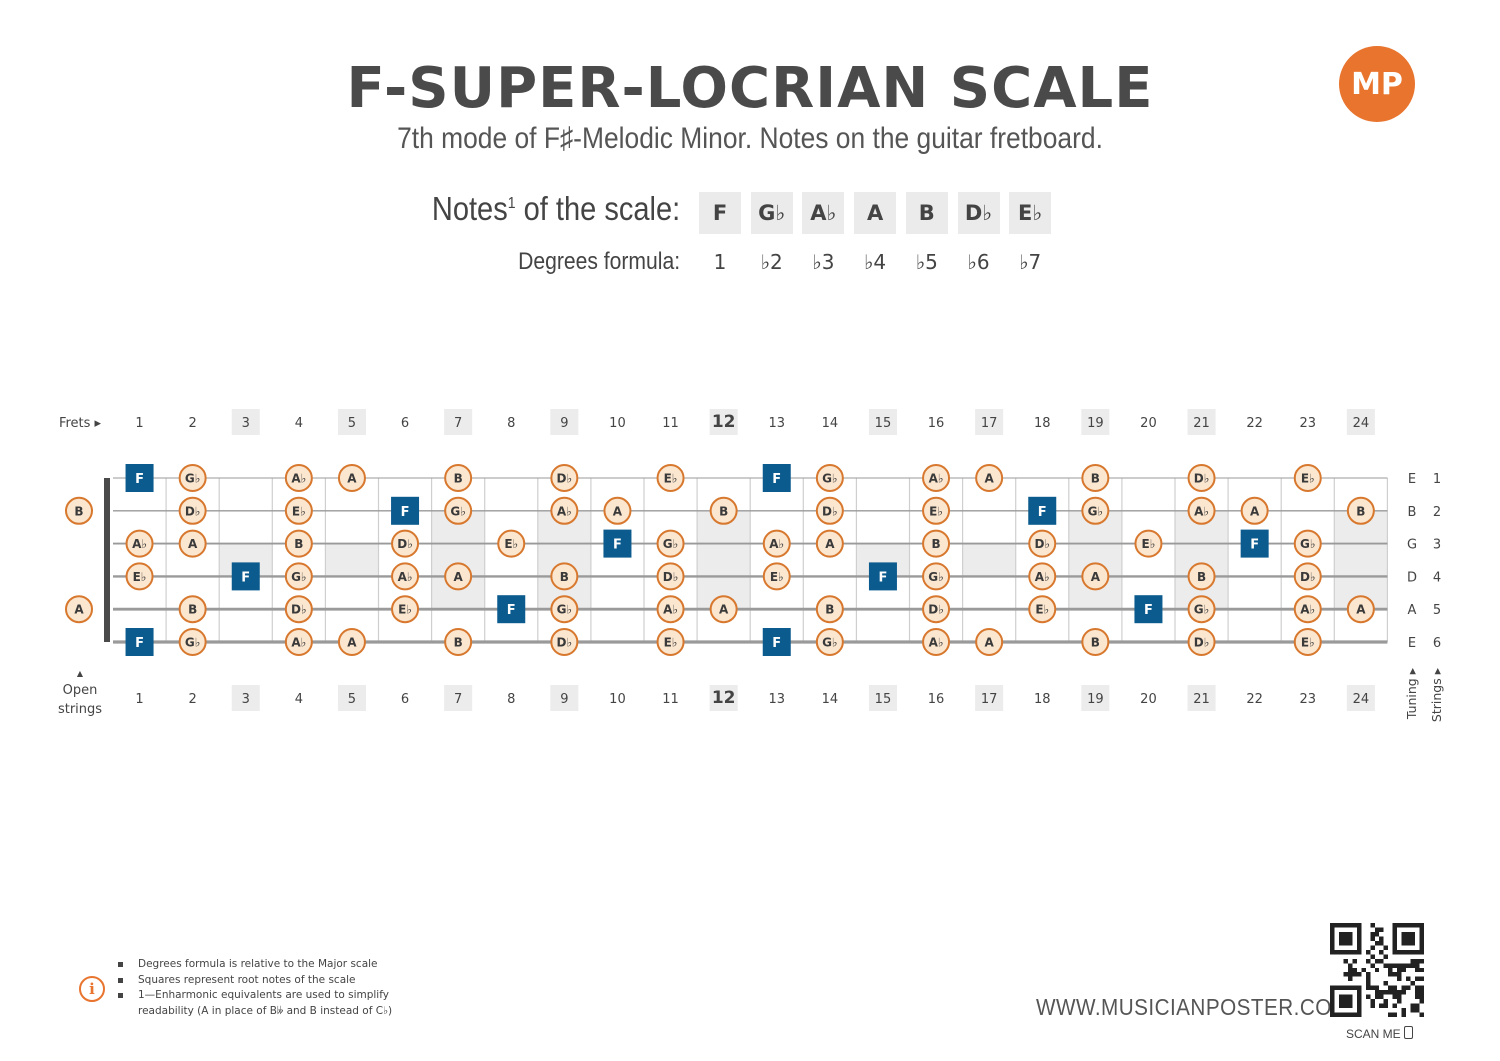 Image resolution: width=1500 pixels, height=1061 pixels. What do you see at coordinates (1193, 1007) in the screenshot?
I see `website-link: WWW.MUSICIANPOSTER.COM` at bounding box center [1193, 1007].